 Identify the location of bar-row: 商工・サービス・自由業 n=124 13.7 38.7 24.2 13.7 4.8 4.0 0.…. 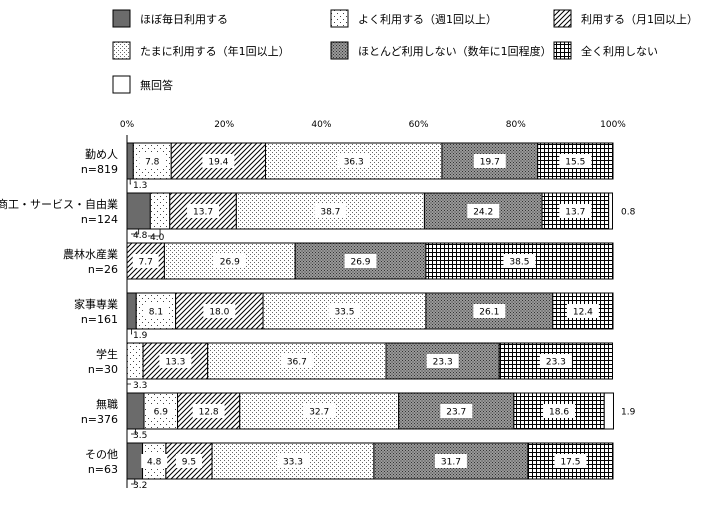
(318, 217).